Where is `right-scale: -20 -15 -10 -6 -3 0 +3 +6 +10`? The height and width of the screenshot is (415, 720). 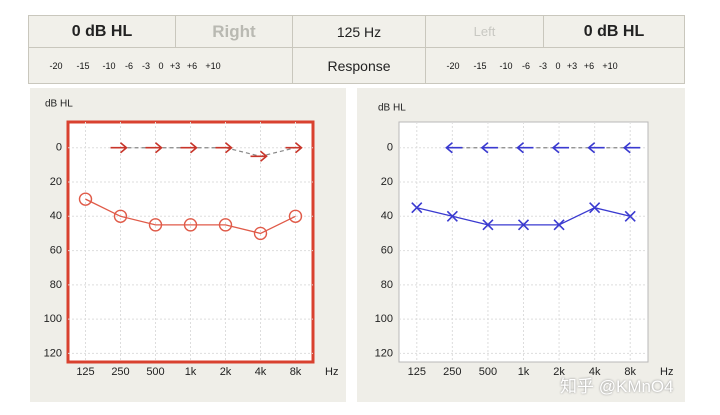
right-scale: -20 -15 -10 -6 -3 0 +3 +6 +10 is located at coordinates (160, 65).